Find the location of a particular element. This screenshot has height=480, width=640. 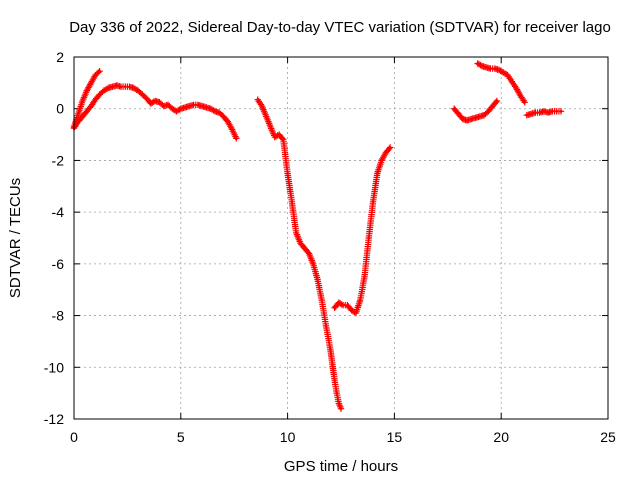

y-tick-label: -12 is located at coordinates (54, 419).